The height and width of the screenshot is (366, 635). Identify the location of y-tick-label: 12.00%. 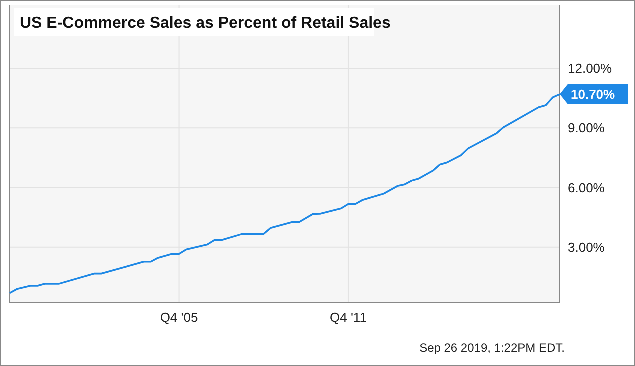
(590, 68).